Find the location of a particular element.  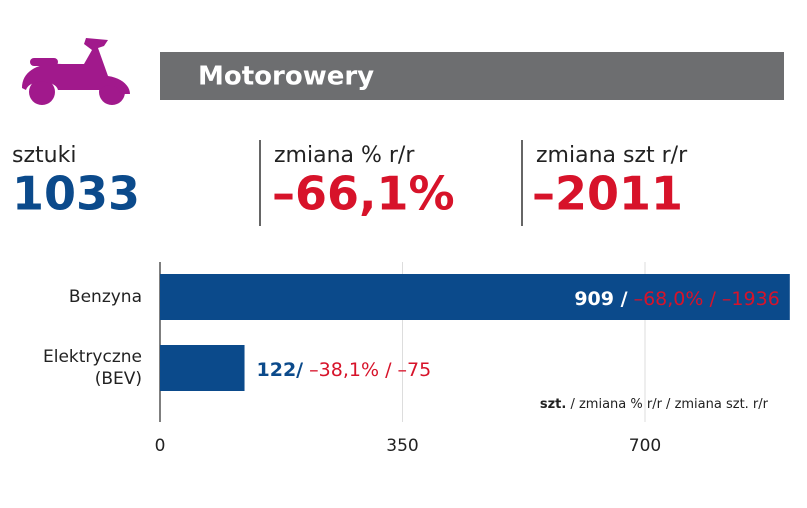

note: szt. / zmiana % r/r / zmiana szt. r/r is located at coordinates (654, 404).